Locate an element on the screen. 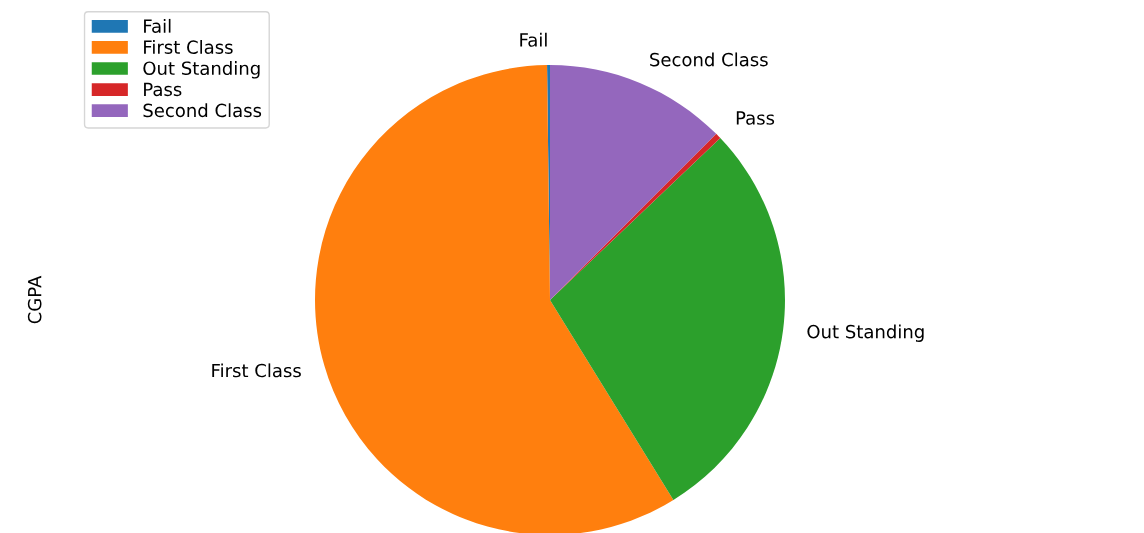 Image resolution: width=1144 pixels, height=533 pixels. legend-label: Fail is located at coordinates (157, 25).